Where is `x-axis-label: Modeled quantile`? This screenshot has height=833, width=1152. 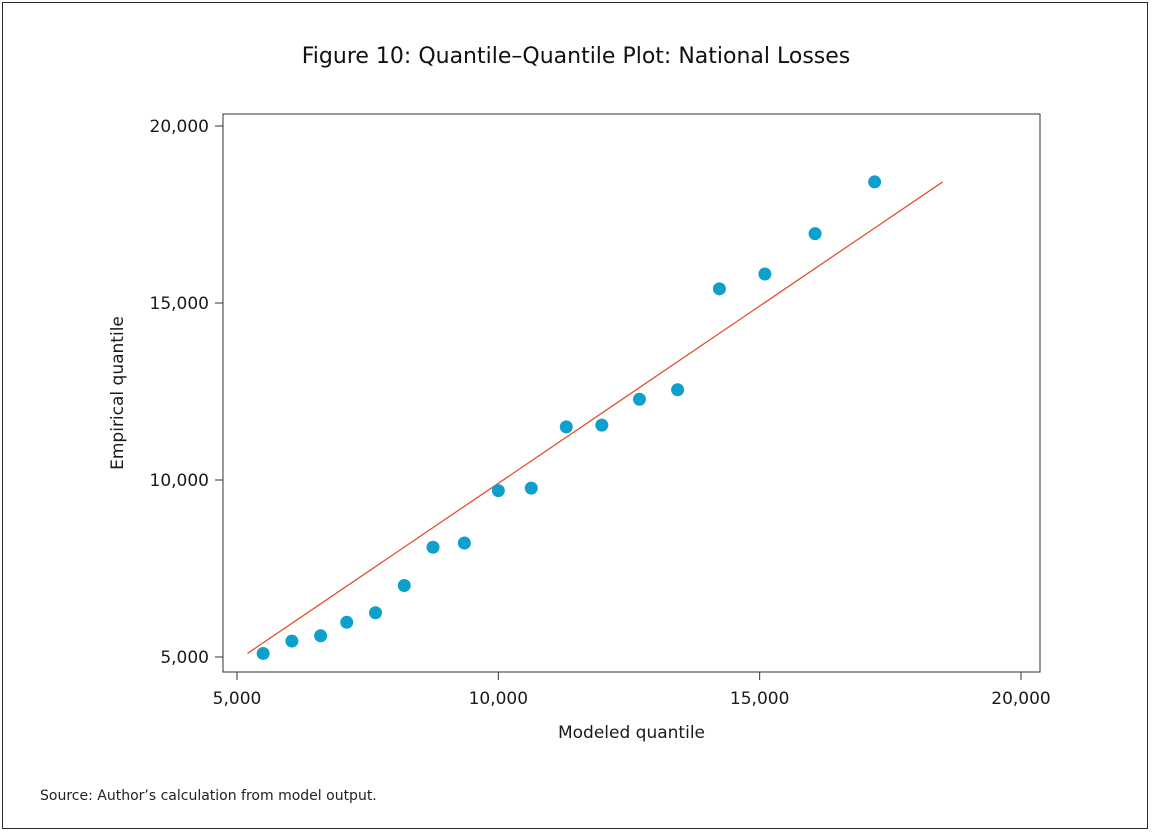 x-axis-label: Modeled quantile is located at coordinates (631, 733).